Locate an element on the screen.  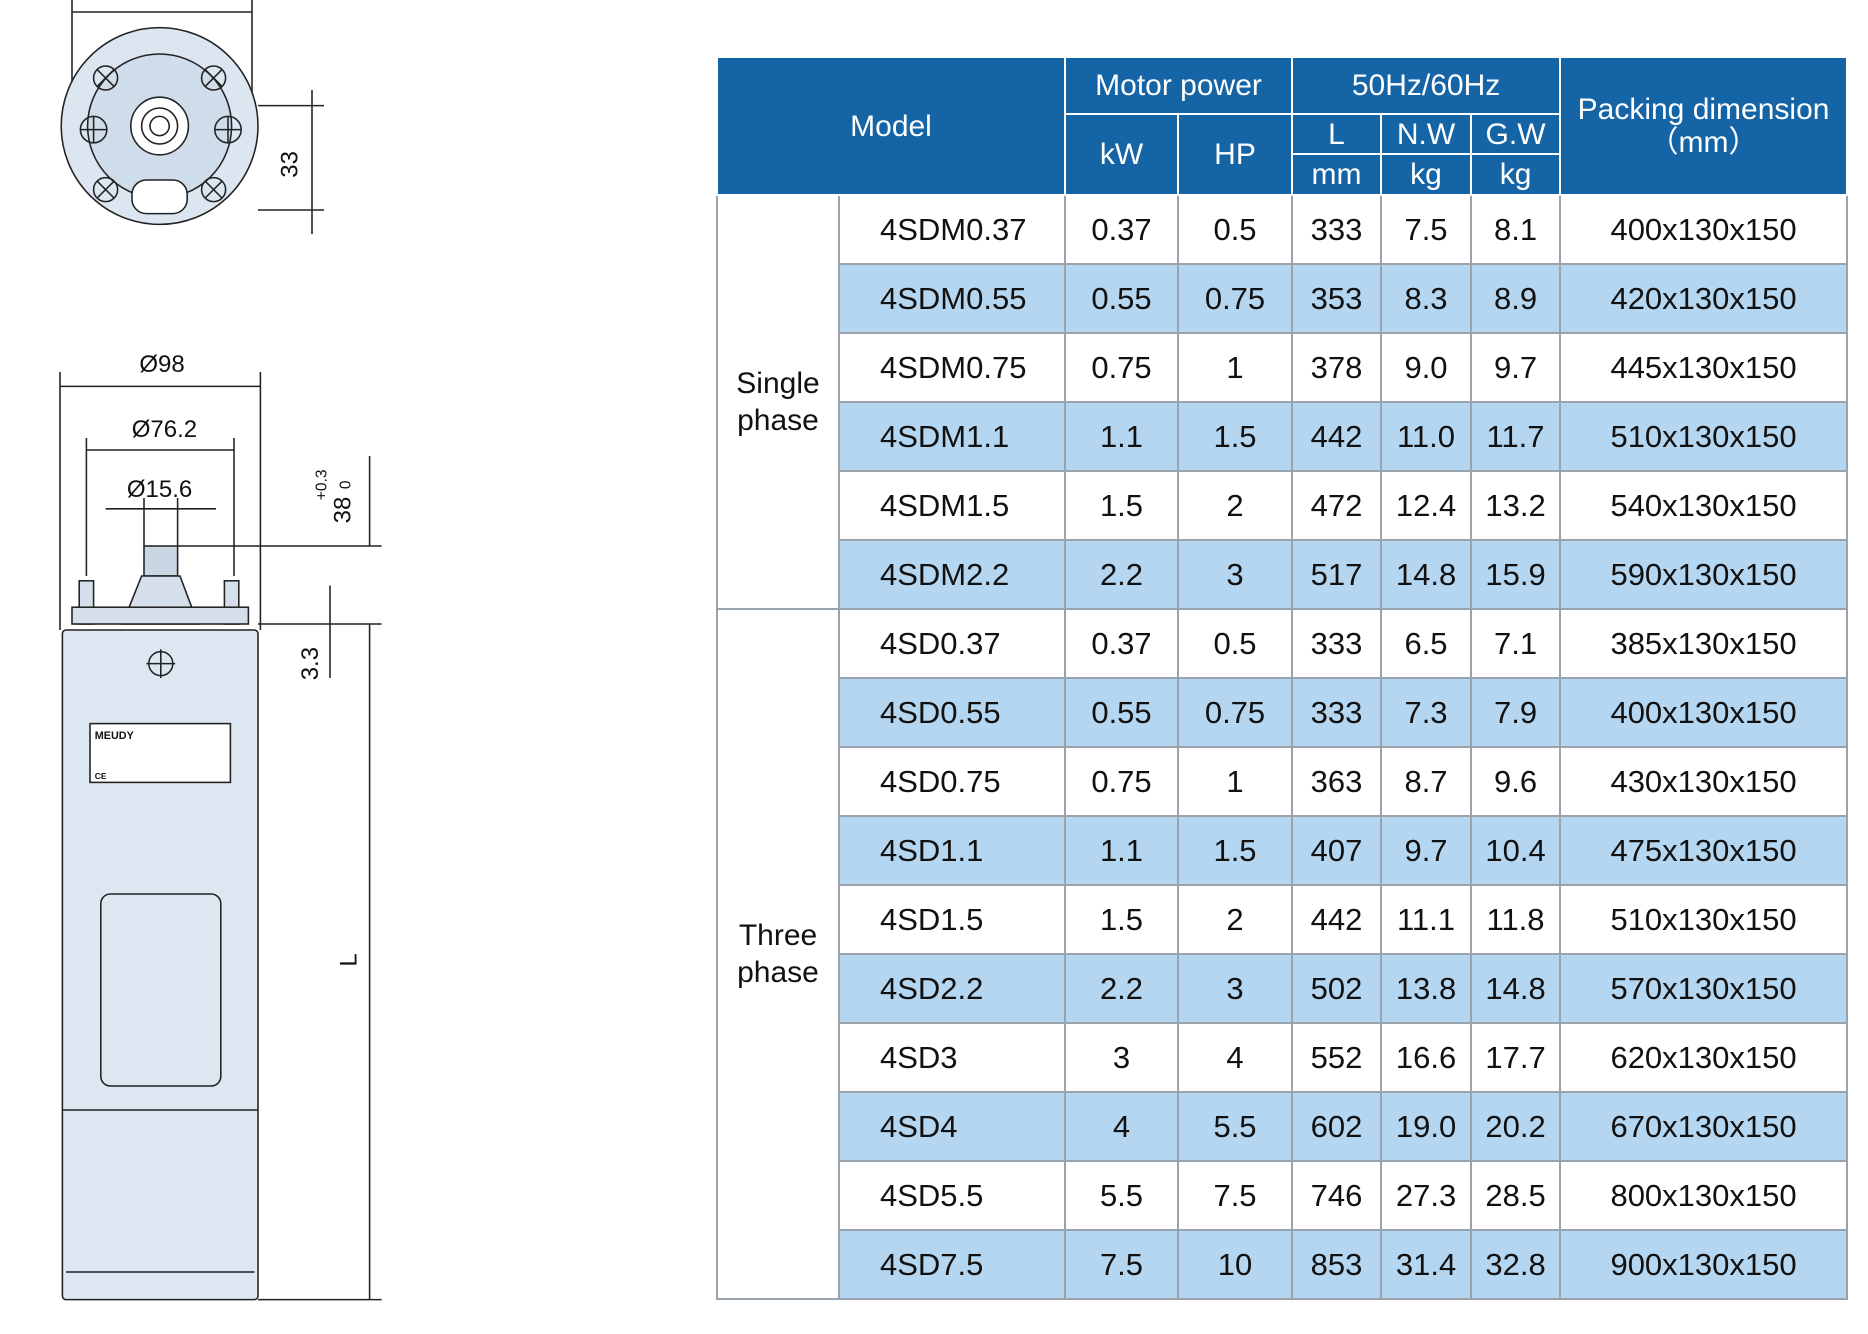
table-row: 4SD1.1 1.1 1.5 407 9.7 10.4 475x130x150 is located at coordinates (1283, 850).